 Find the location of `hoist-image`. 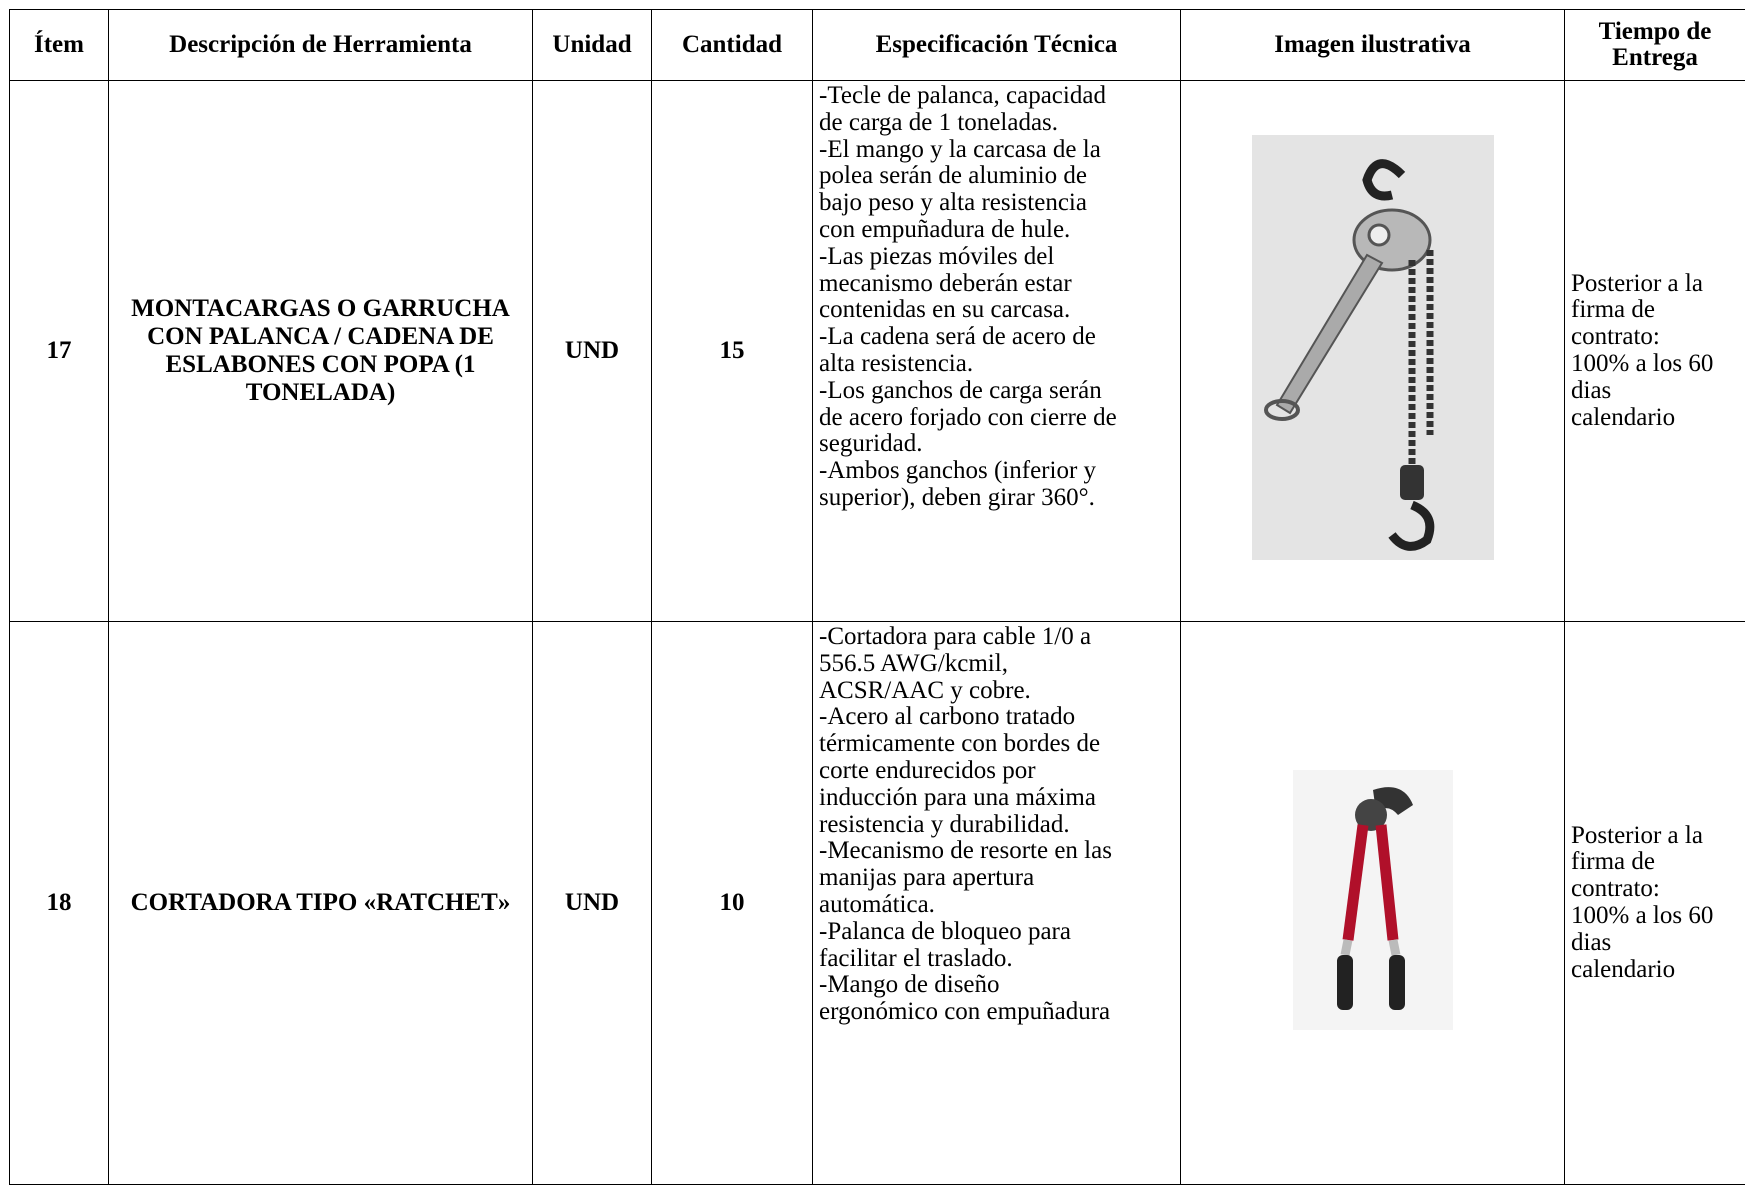

hoist-image is located at coordinates (1373, 347).